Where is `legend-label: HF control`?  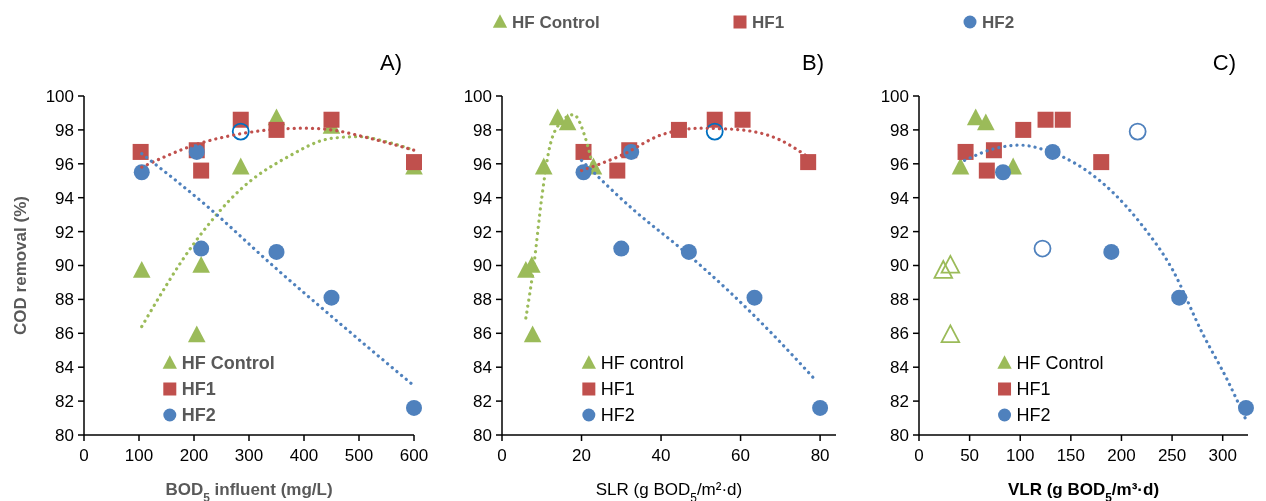
legend-label: HF control is located at coordinates (642, 363).